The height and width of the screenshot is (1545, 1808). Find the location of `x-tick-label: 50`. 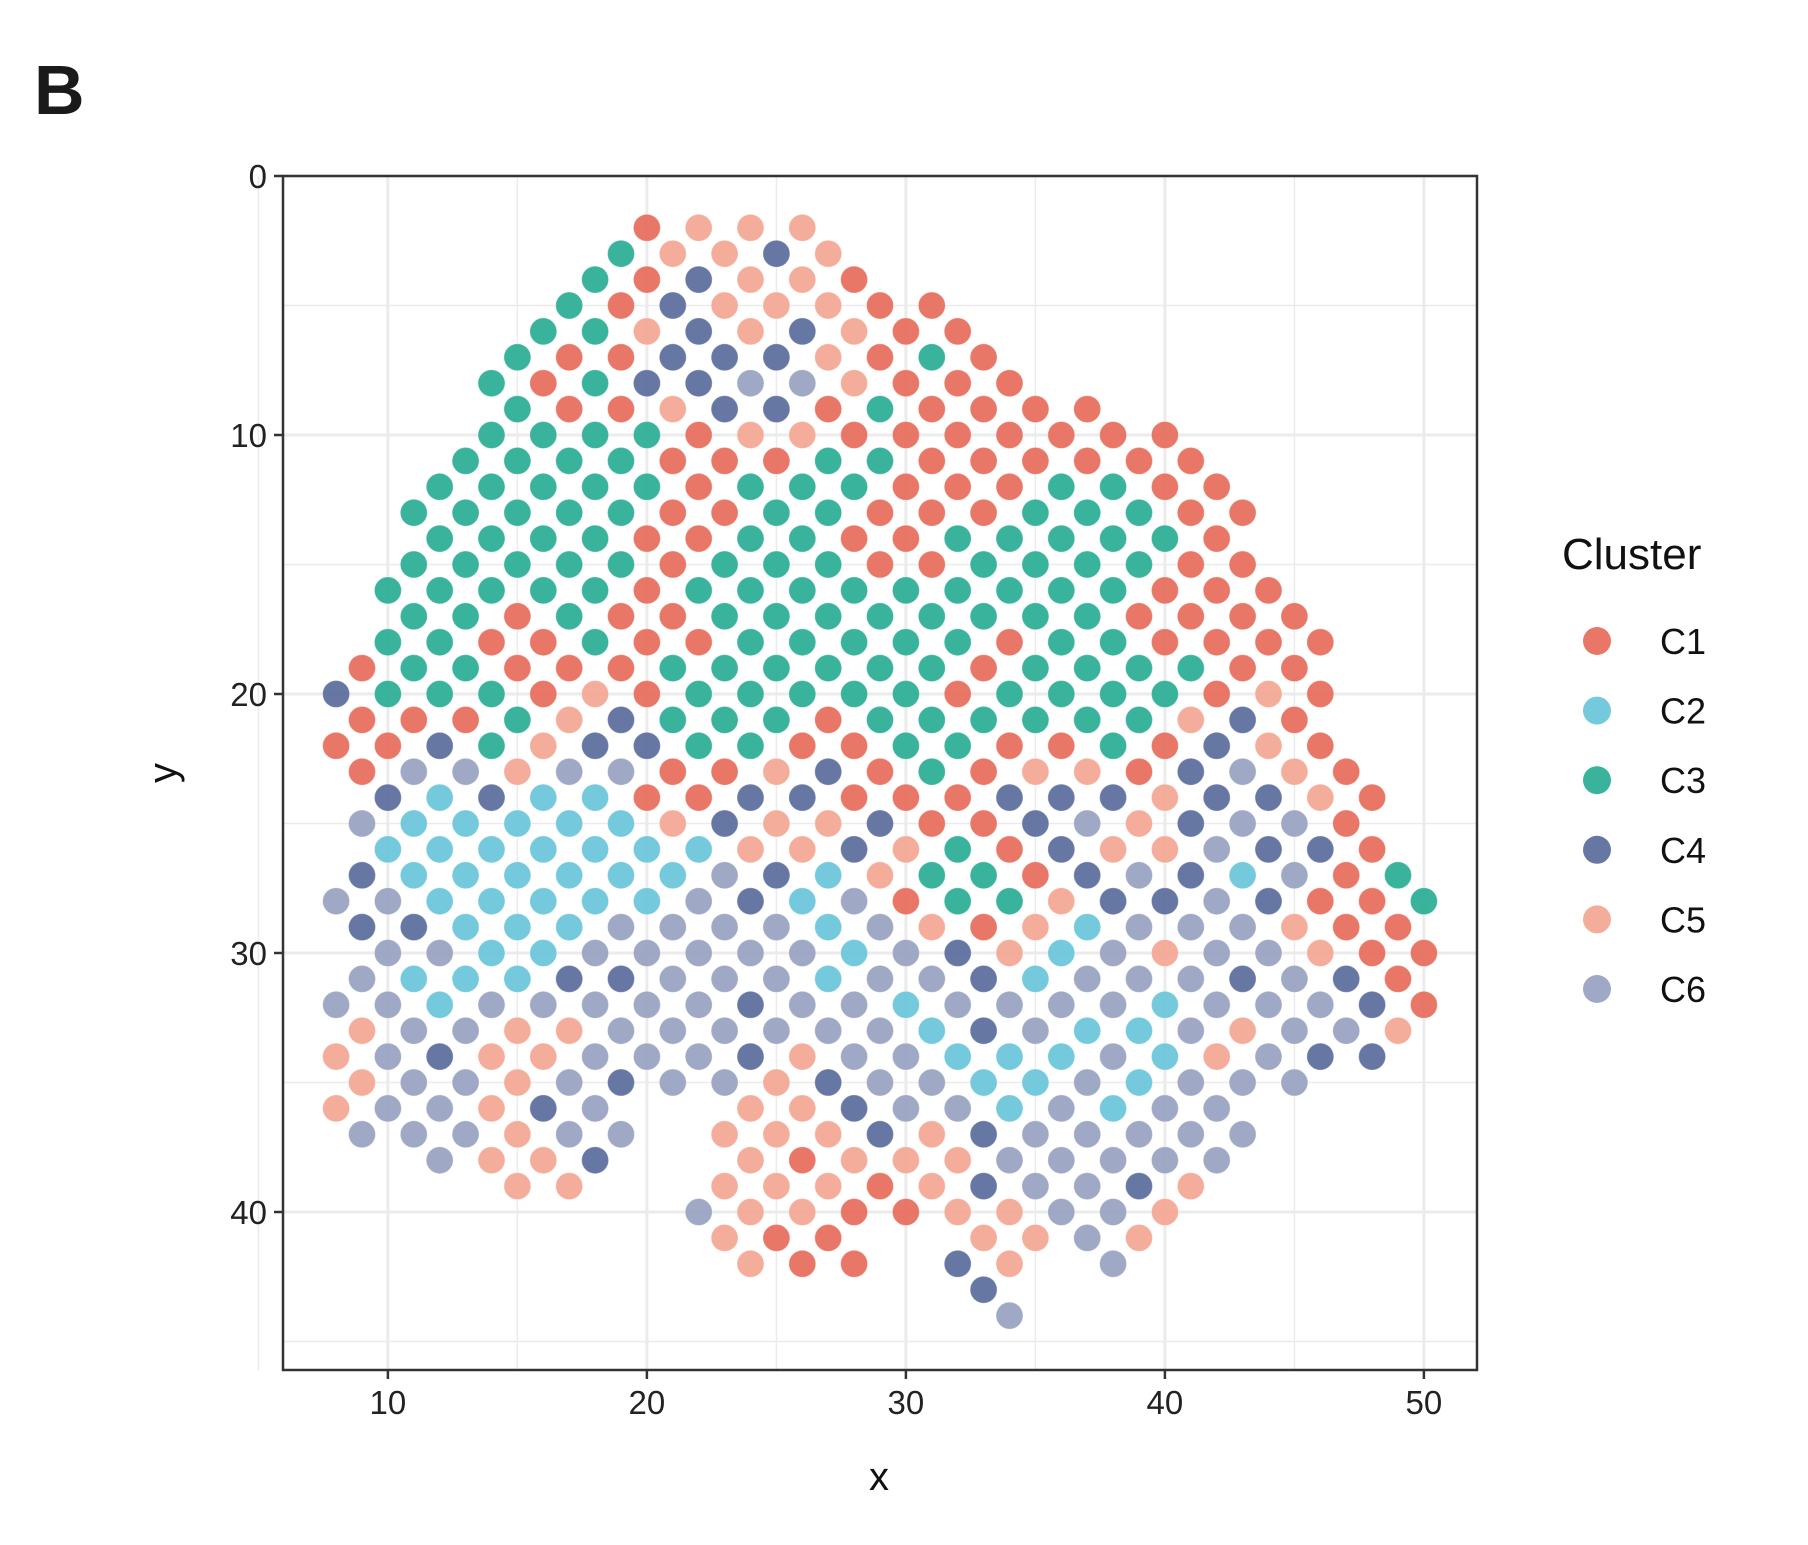

x-tick-label: 50 is located at coordinates (1424, 1402).